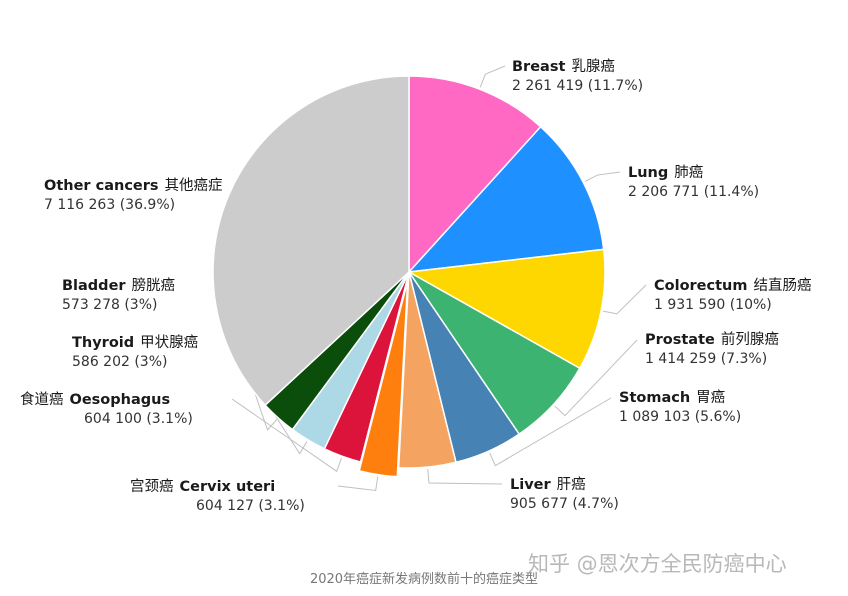  Describe the element at coordinates (133, 196) in the screenshot. I see `label-other: Other cancers 其他癌症 7 116 263 (36.9%)` at that location.